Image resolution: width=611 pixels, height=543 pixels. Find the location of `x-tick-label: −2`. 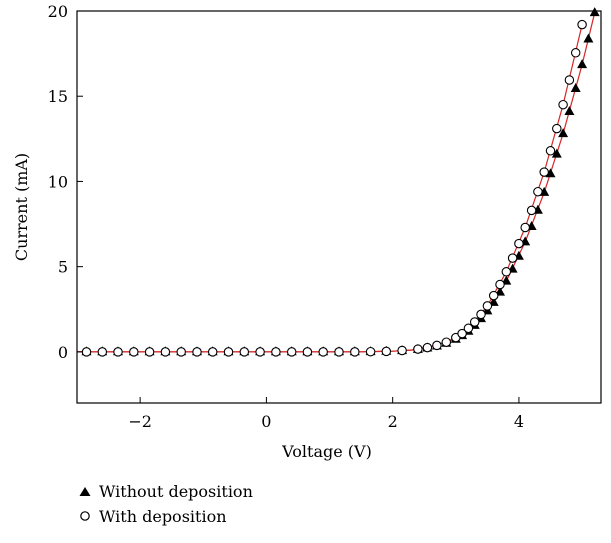

x-tick-label: −2 is located at coordinates (140, 421).